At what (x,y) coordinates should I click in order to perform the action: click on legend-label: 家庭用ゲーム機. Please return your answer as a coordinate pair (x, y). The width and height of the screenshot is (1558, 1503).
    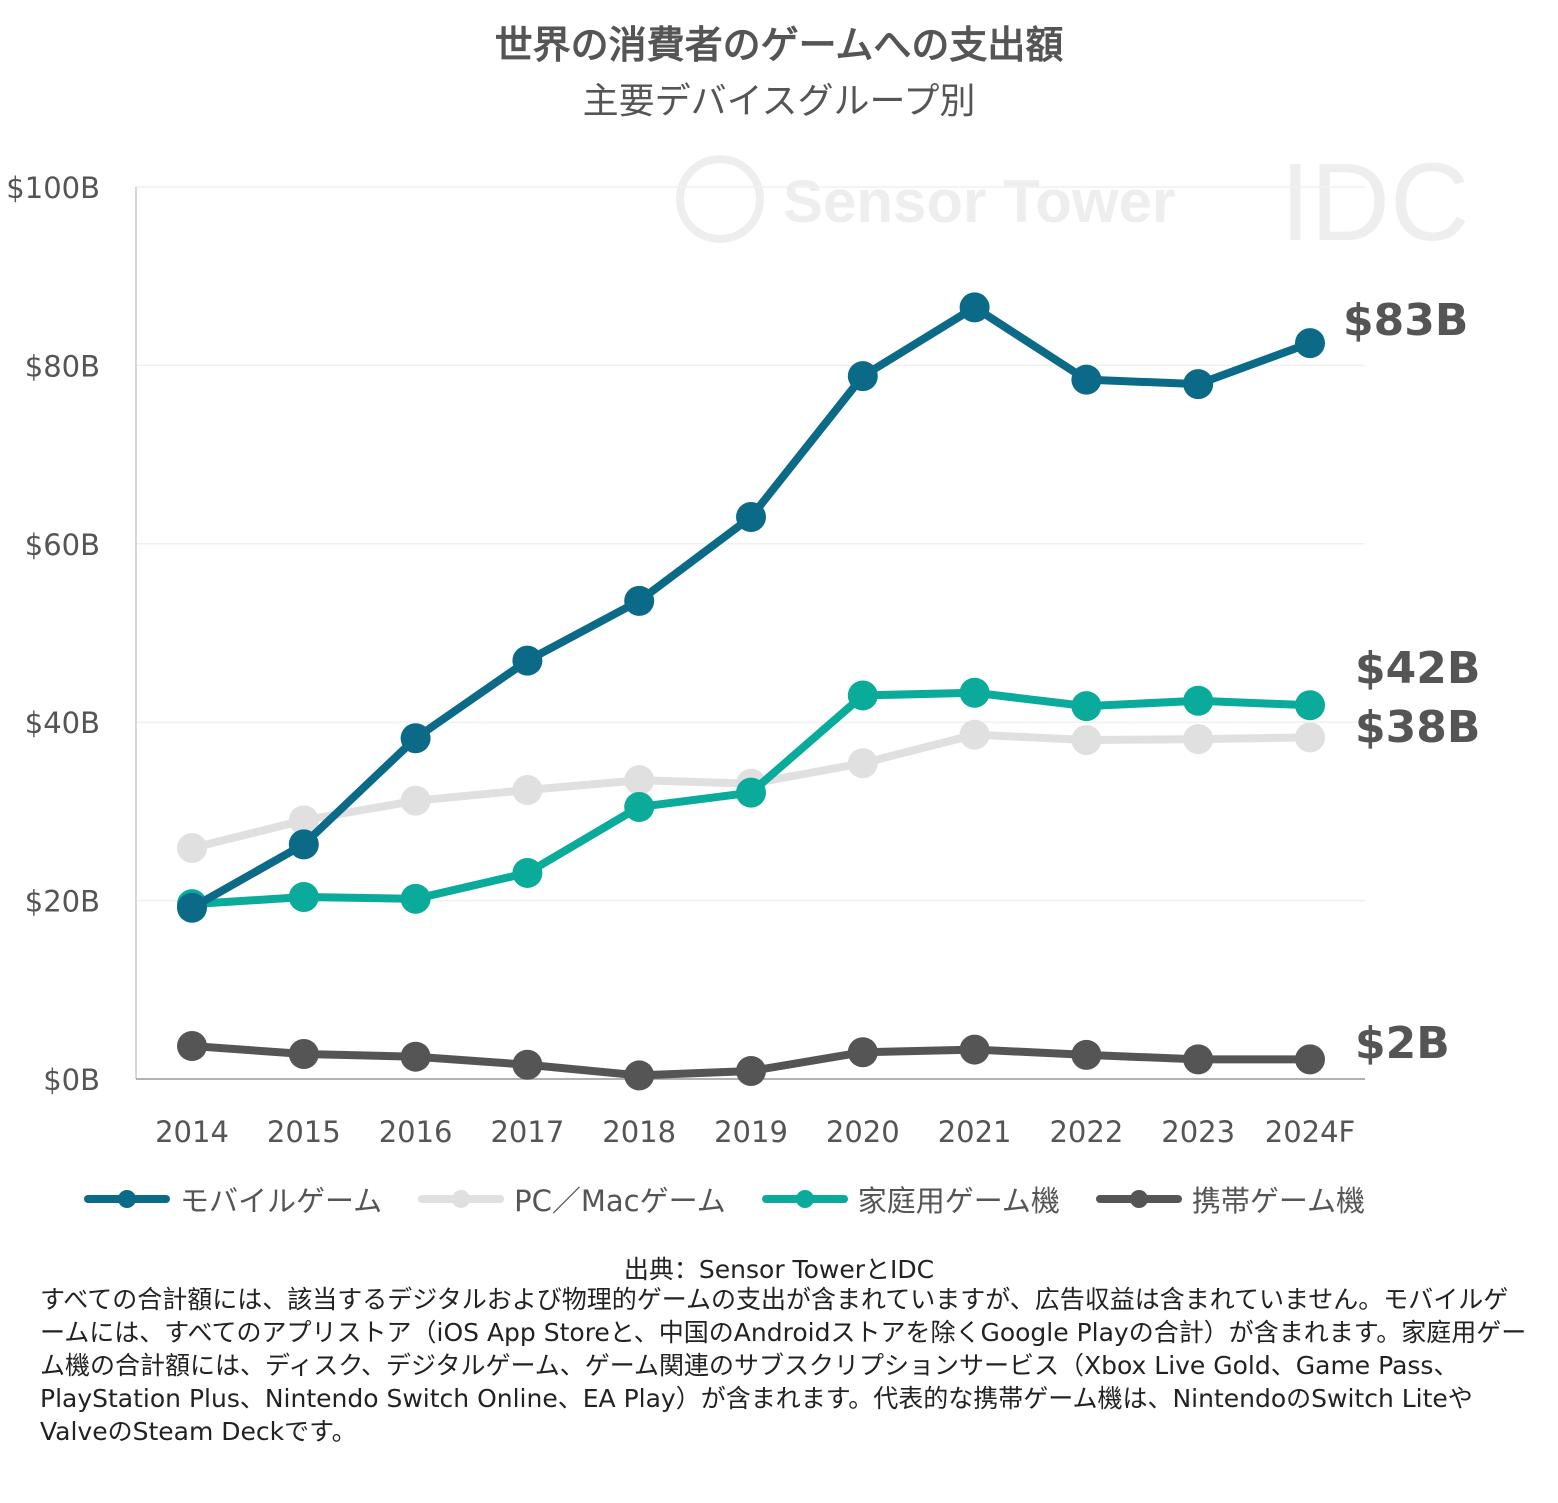
    Looking at the image, I should click on (958, 1201).